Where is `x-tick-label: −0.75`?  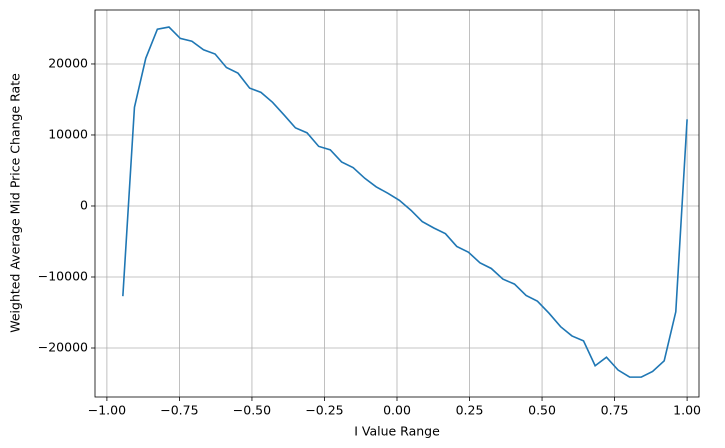
x-tick-label: −0.75 is located at coordinates (179, 410).